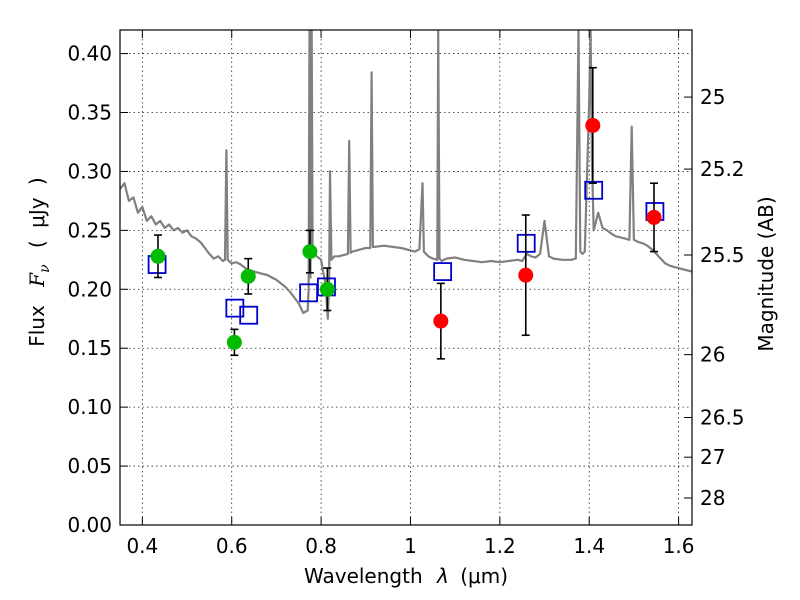  Describe the element at coordinates (406, 576) in the screenshot. I see `x-axis-label: Wavelength λ (μm)` at that location.